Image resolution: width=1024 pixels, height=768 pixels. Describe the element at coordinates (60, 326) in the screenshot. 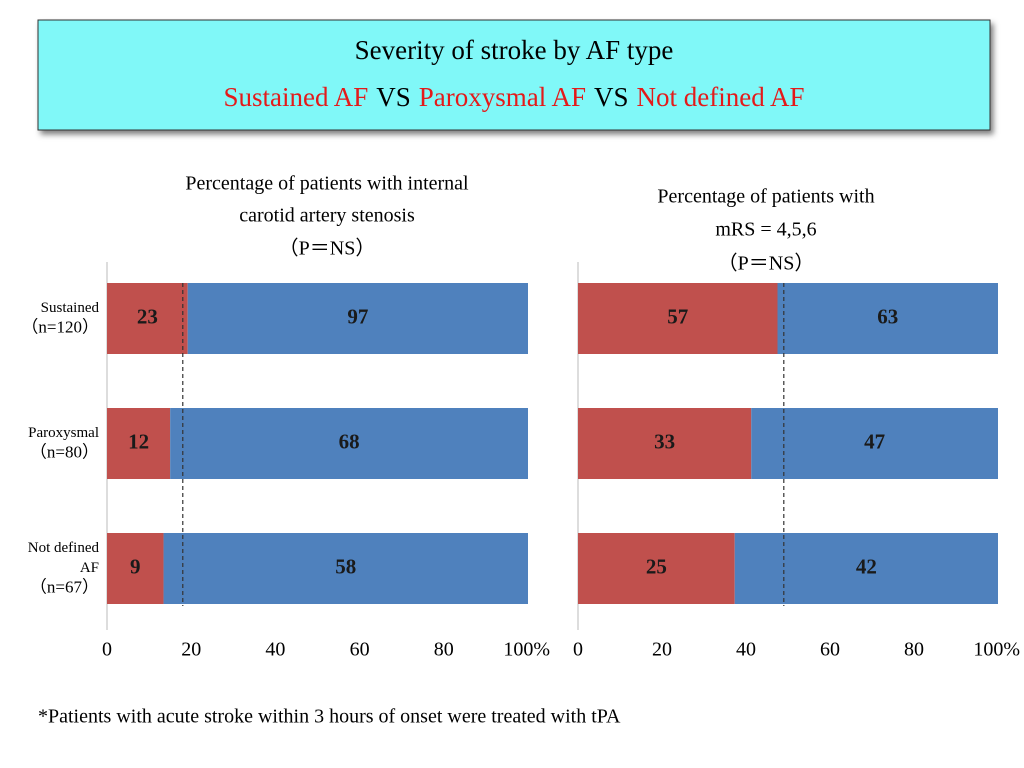

I see `category-label: （n=120）` at that location.